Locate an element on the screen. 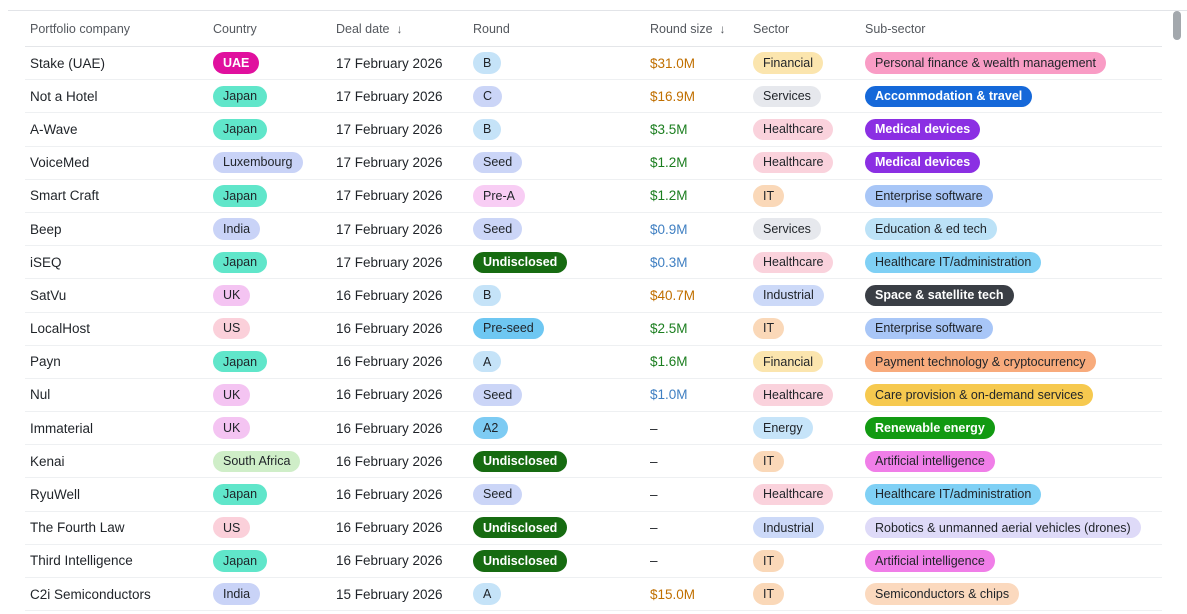  column-header-round-size: Round size ↓ is located at coordinates (701, 29).